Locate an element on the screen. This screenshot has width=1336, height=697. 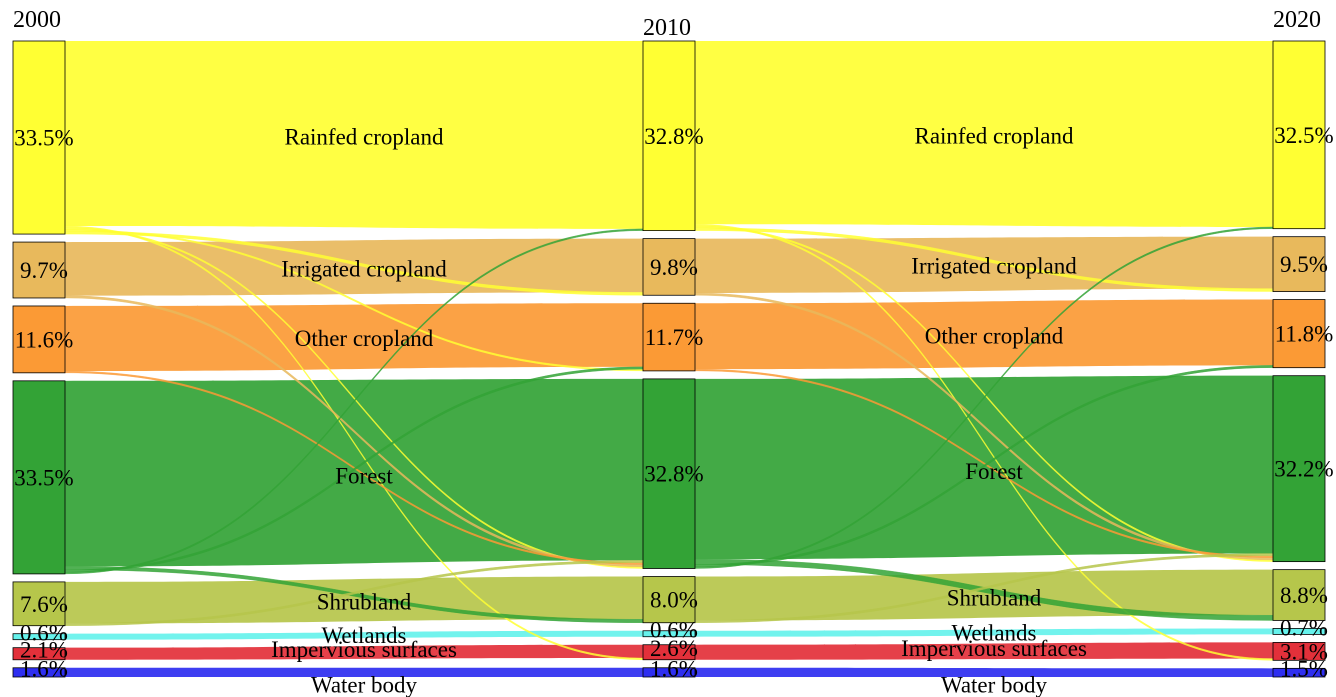
node-impervious-surfaces-2020 is located at coordinates (1299, 651).